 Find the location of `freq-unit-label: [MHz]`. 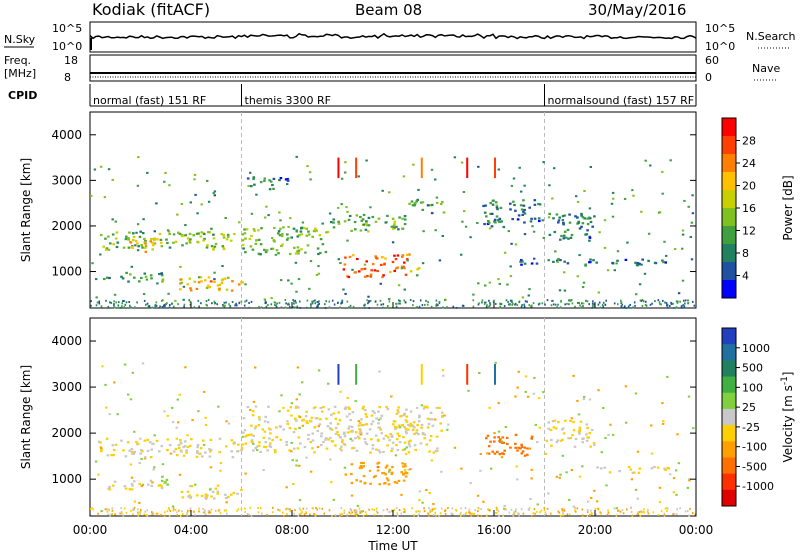

freq-unit-label: [MHz] is located at coordinates (20, 73).